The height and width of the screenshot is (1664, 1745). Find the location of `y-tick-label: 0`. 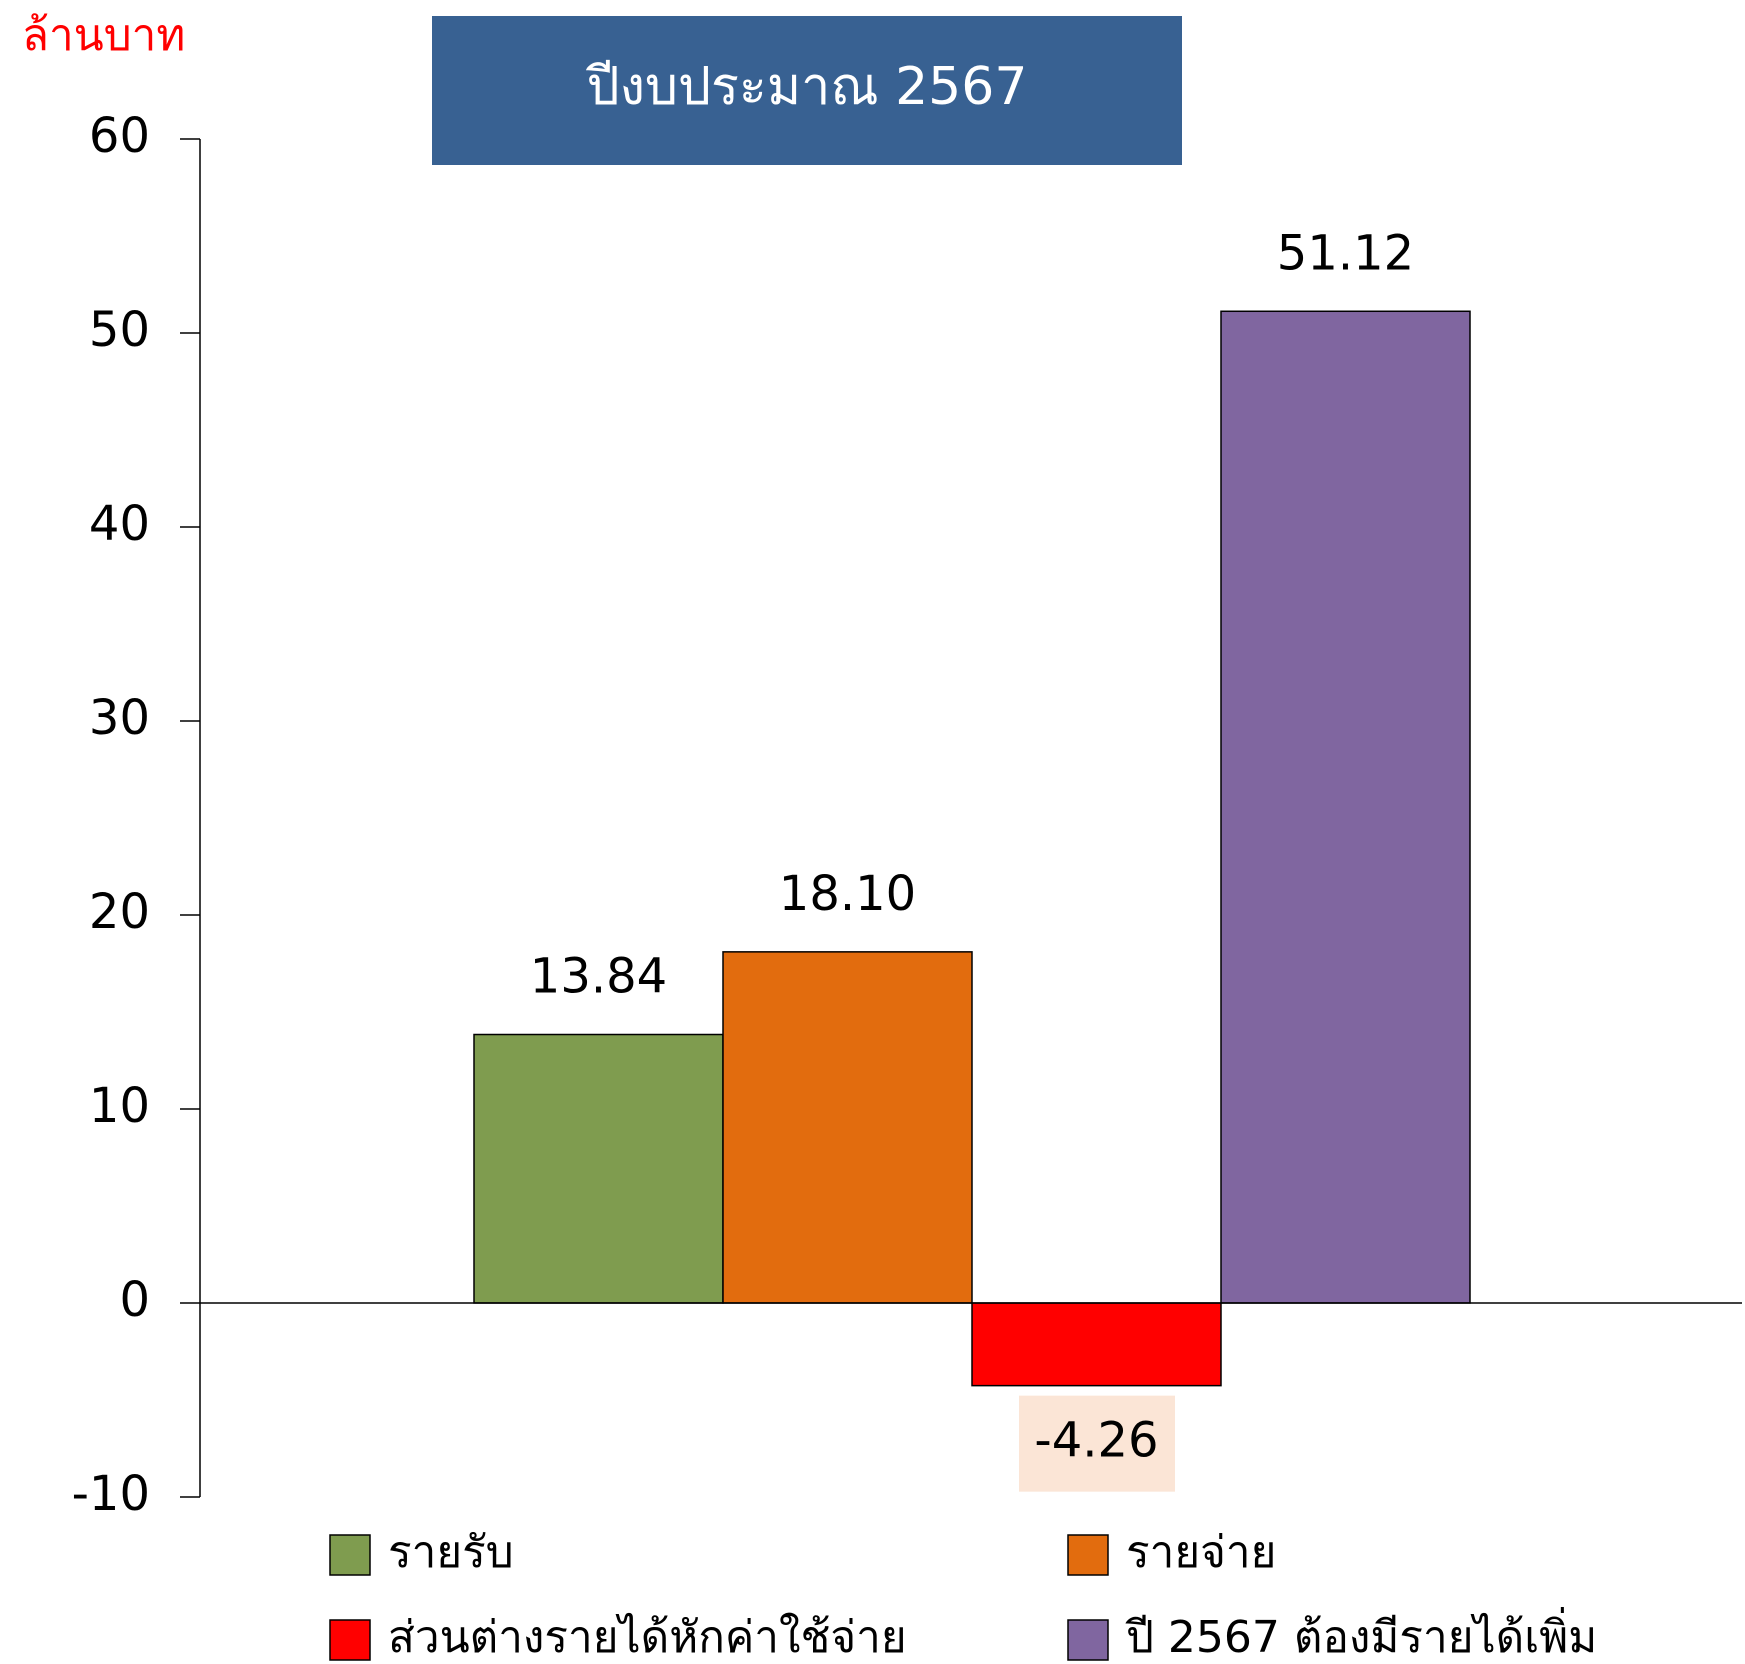

y-tick-label: 0 is located at coordinates (134, 1300).